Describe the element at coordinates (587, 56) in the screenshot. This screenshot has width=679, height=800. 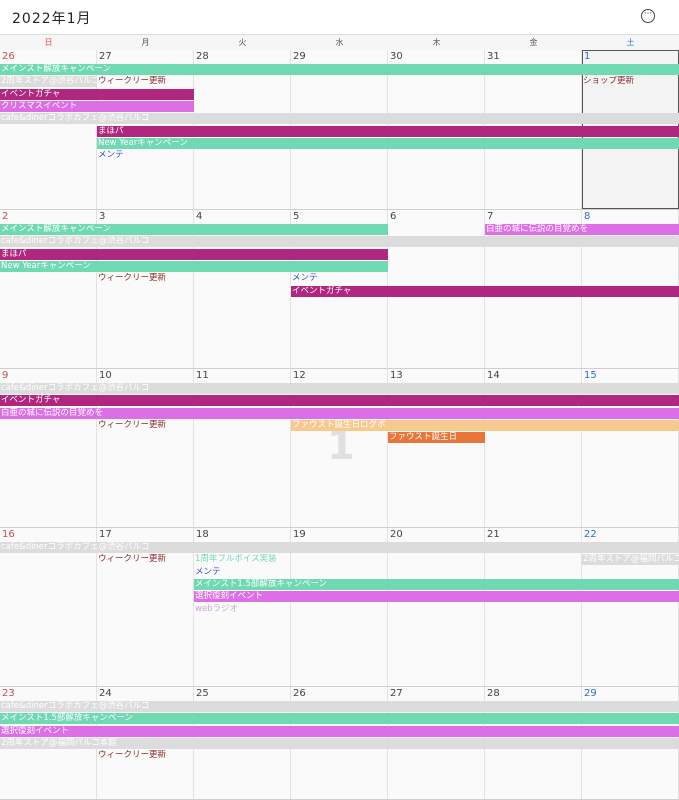
I see `day-number: 1` at that location.